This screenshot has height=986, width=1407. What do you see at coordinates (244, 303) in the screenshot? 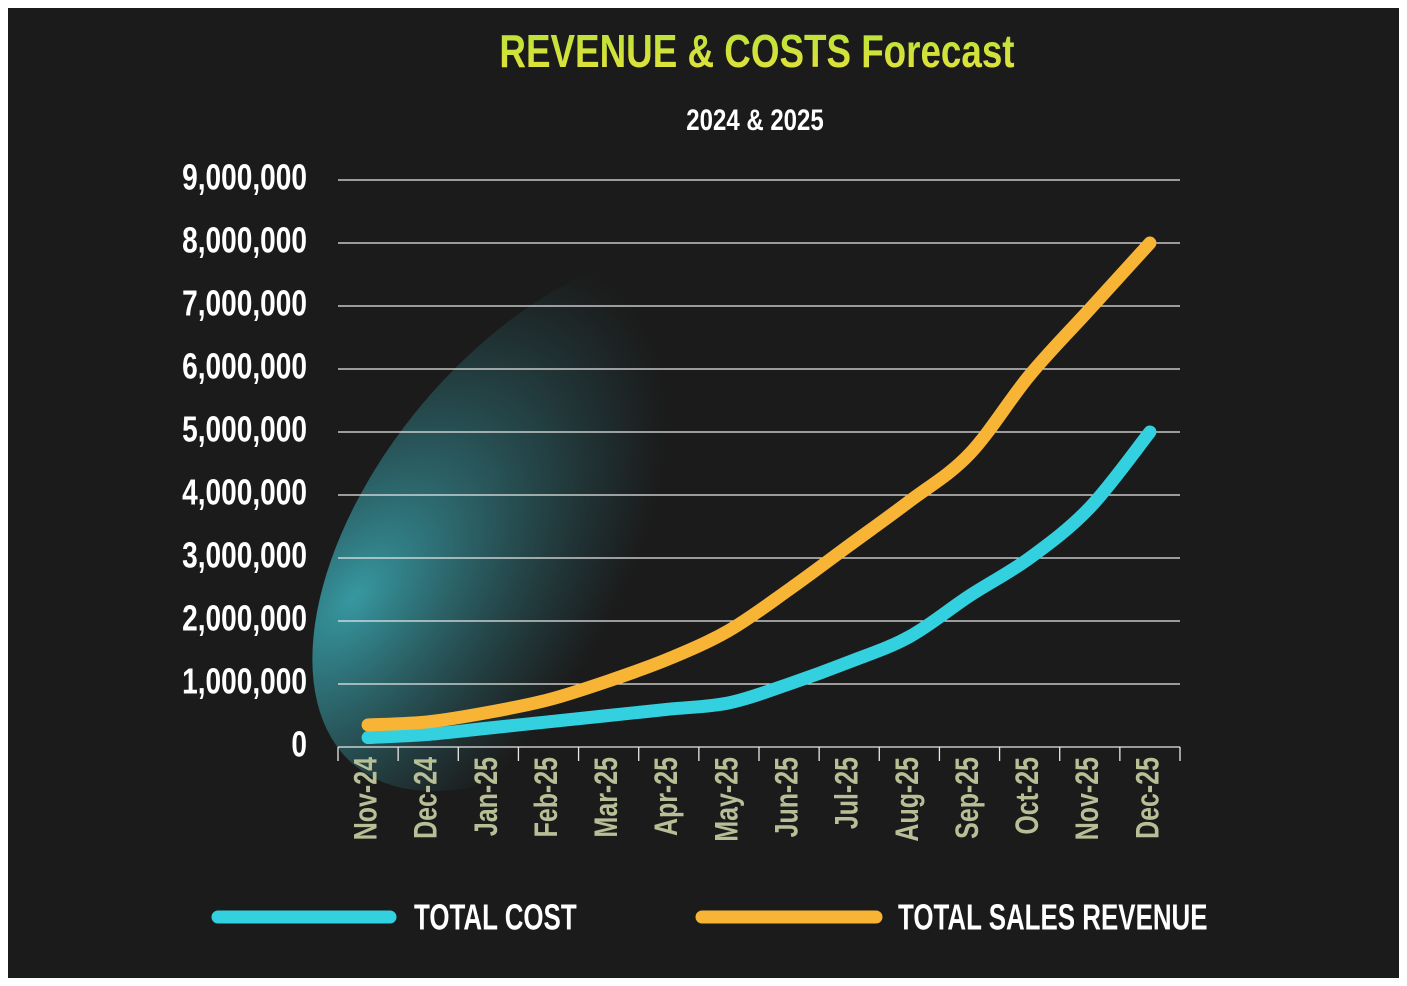
I see `y-tick-label: 7,000,000` at bounding box center [244, 303].